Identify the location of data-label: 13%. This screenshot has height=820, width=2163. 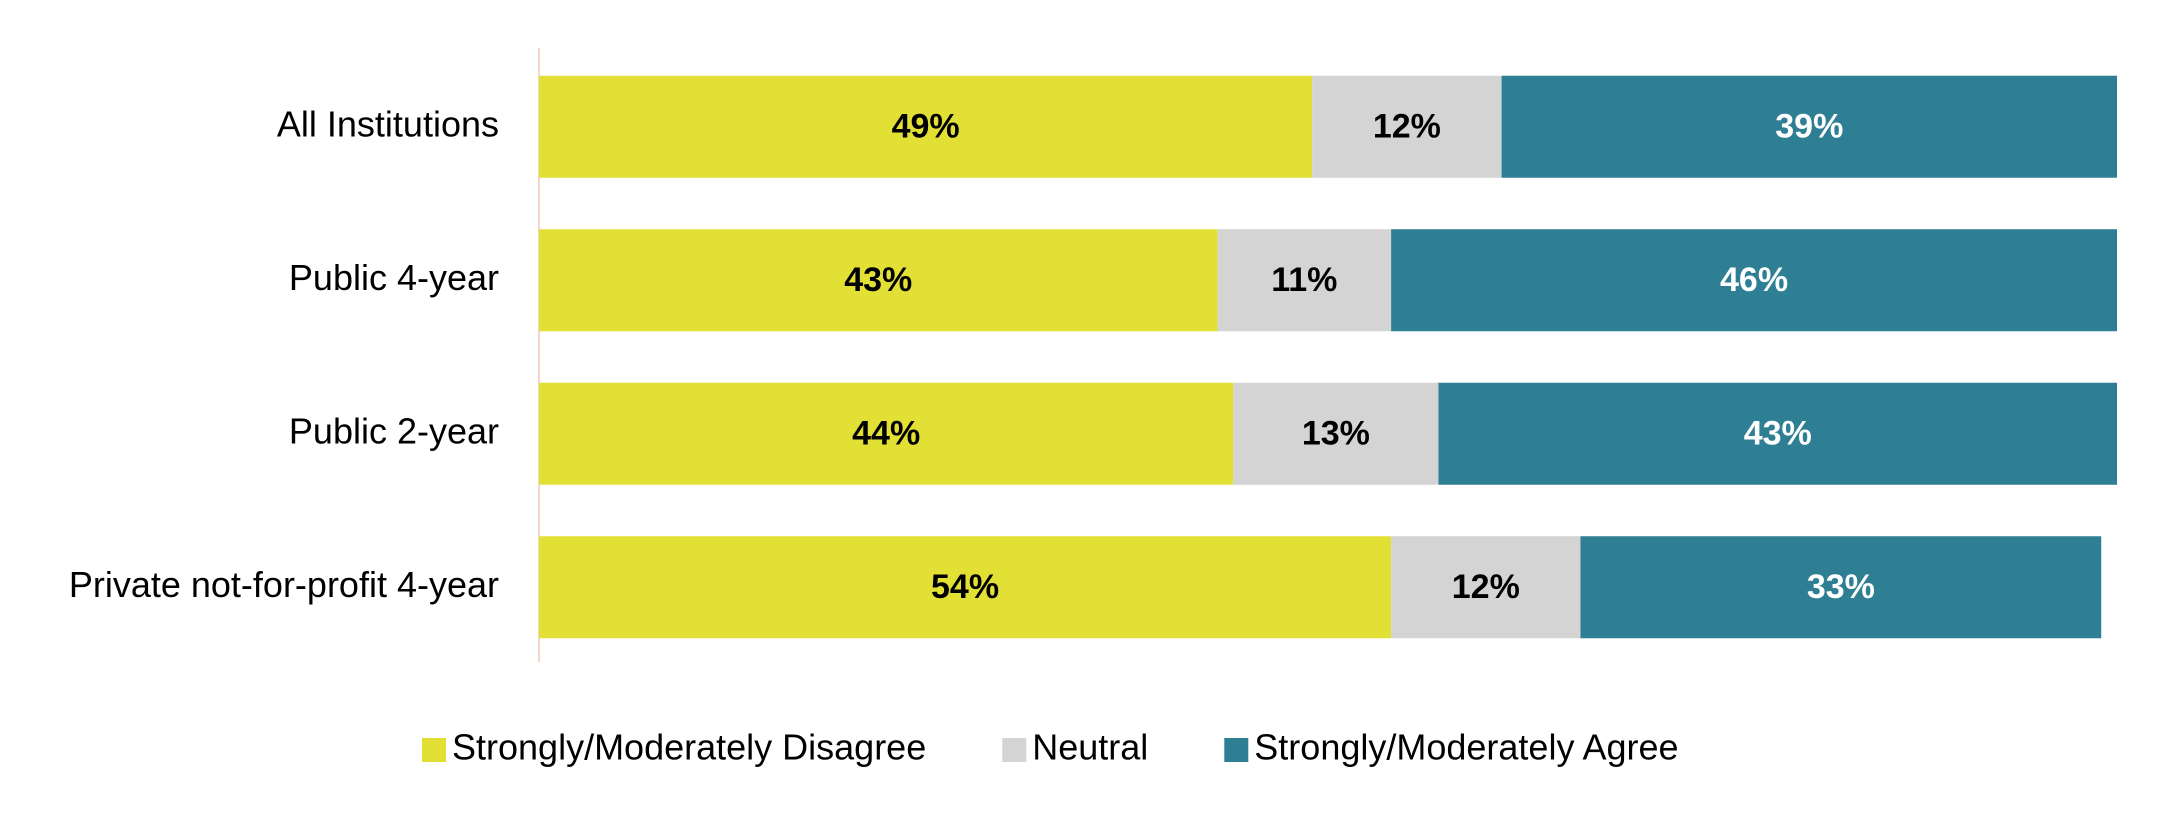
(1336, 434).